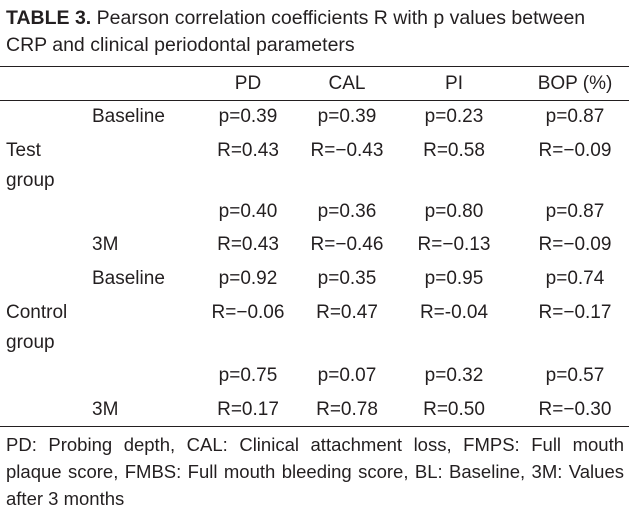 Image resolution: width=629 pixels, height=519 pixels. I want to click on header-cal: CAL, so click(347, 83).